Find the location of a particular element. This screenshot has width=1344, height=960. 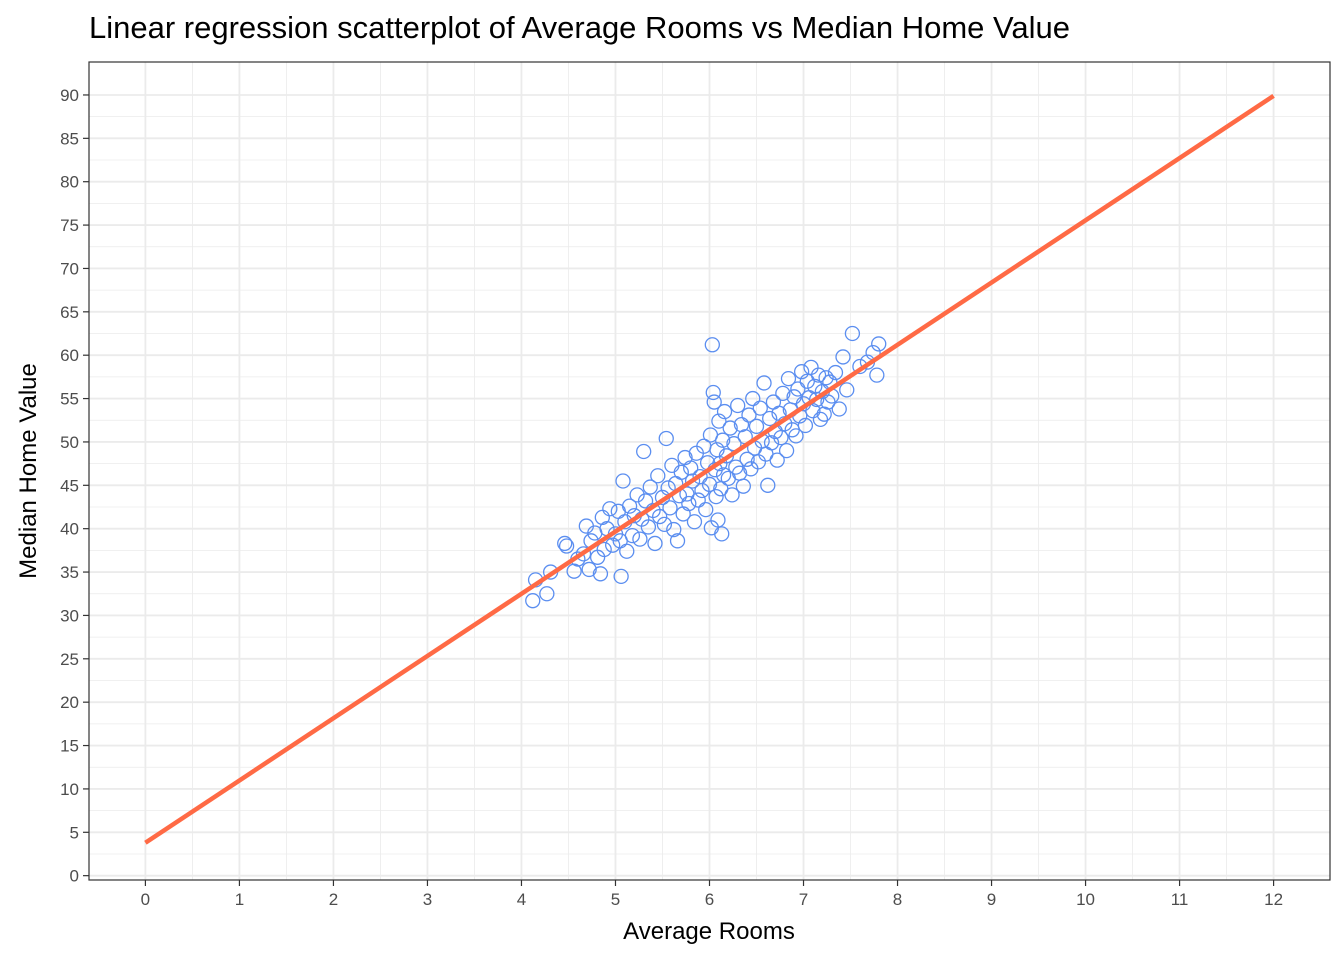

y-tick-label: 70 is located at coordinates (69, 268).